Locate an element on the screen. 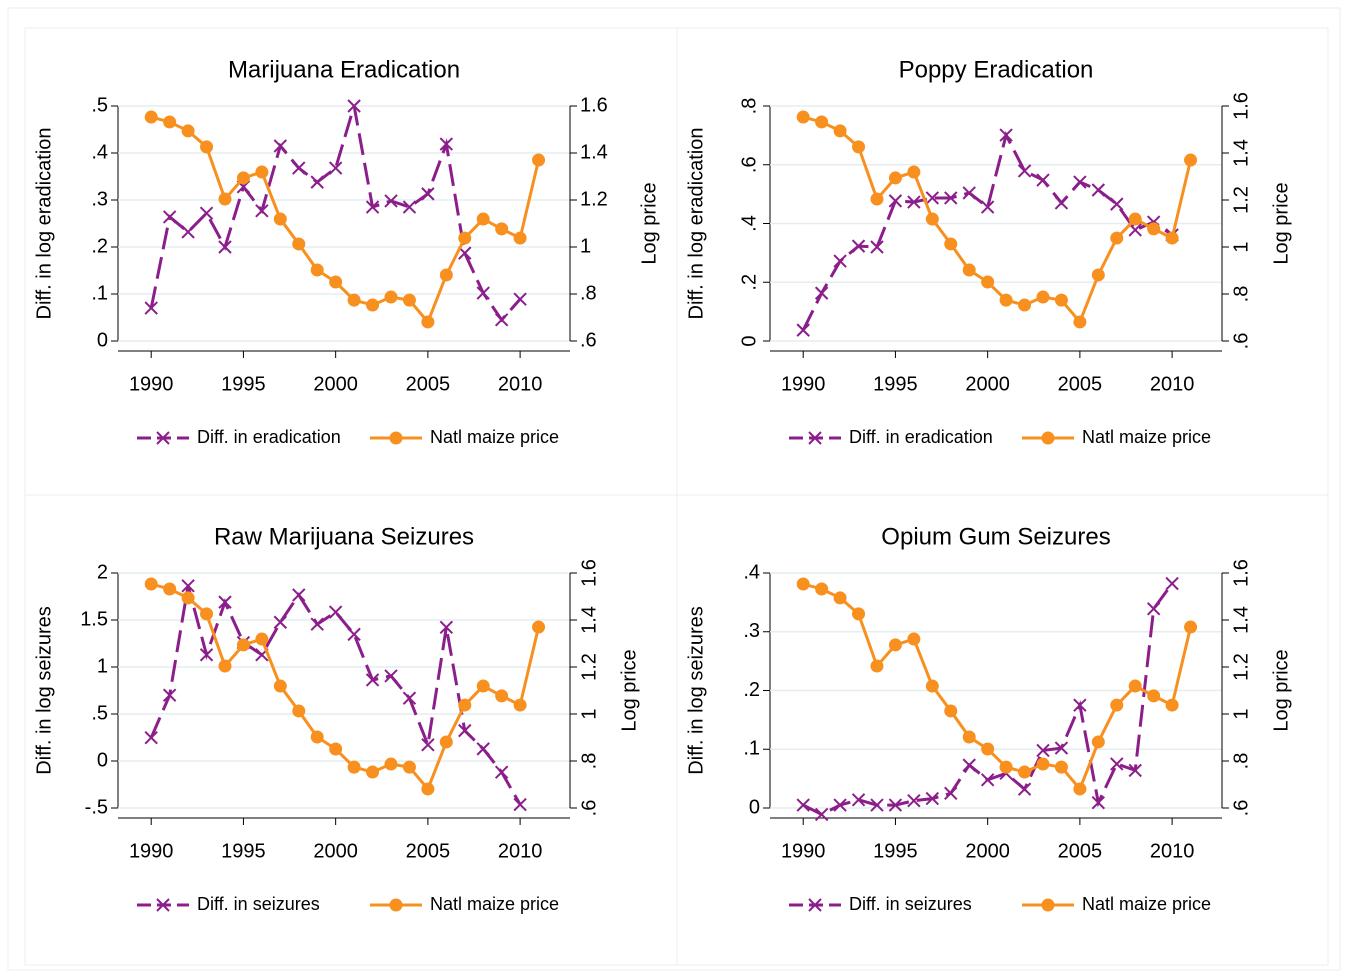  legend-label: Diff. in seizures is located at coordinates (258, 904).